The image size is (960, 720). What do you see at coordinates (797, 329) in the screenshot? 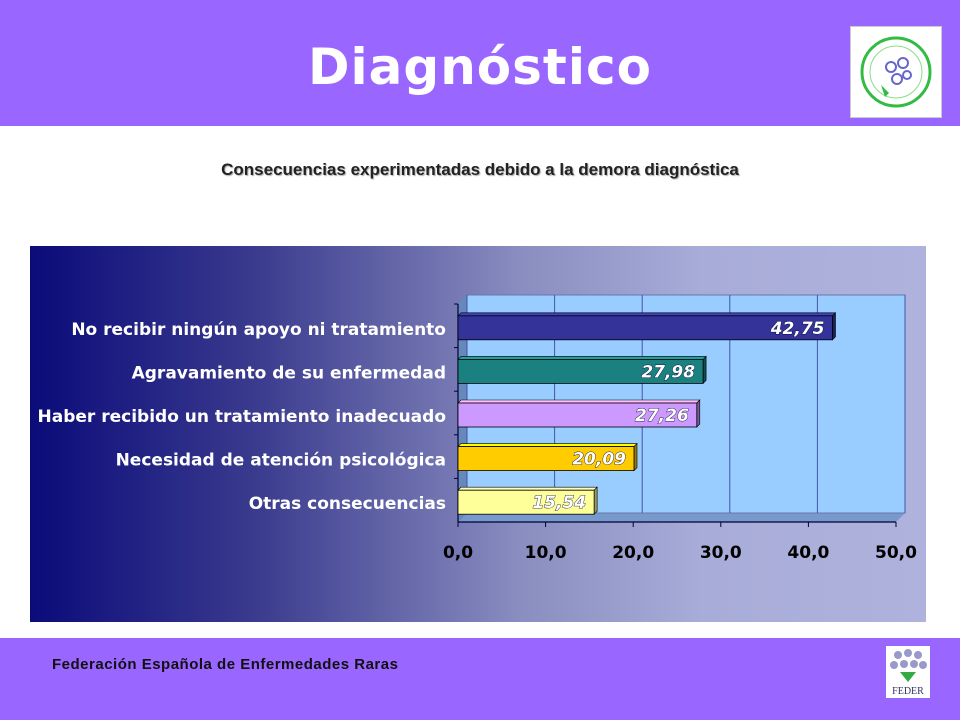
I see `bar-value-label: 42,75` at bounding box center [797, 329].